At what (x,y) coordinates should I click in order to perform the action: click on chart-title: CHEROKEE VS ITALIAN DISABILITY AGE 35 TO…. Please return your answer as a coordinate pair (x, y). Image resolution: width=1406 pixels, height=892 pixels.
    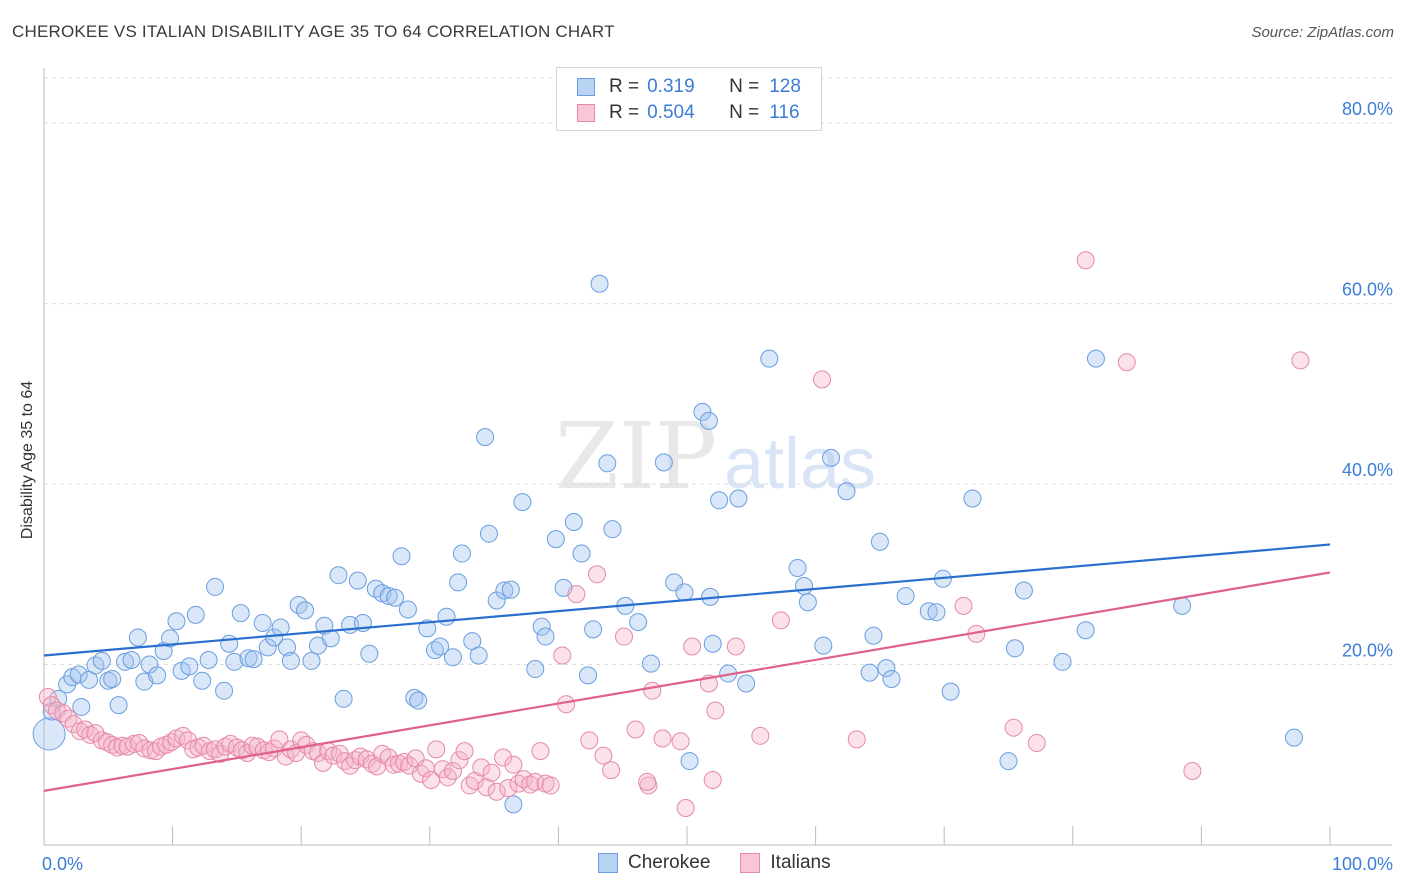
    Looking at the image, I should click on (313, 31).